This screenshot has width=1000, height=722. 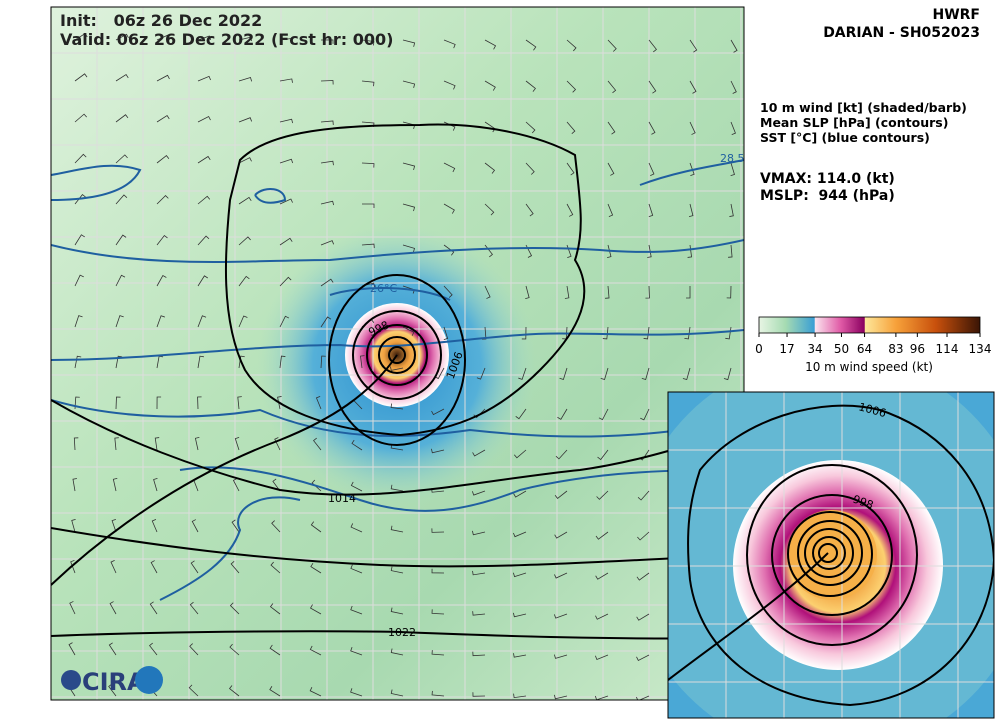 I want to click on colorbar-tick-label: 50, so click(x=841, y=349).